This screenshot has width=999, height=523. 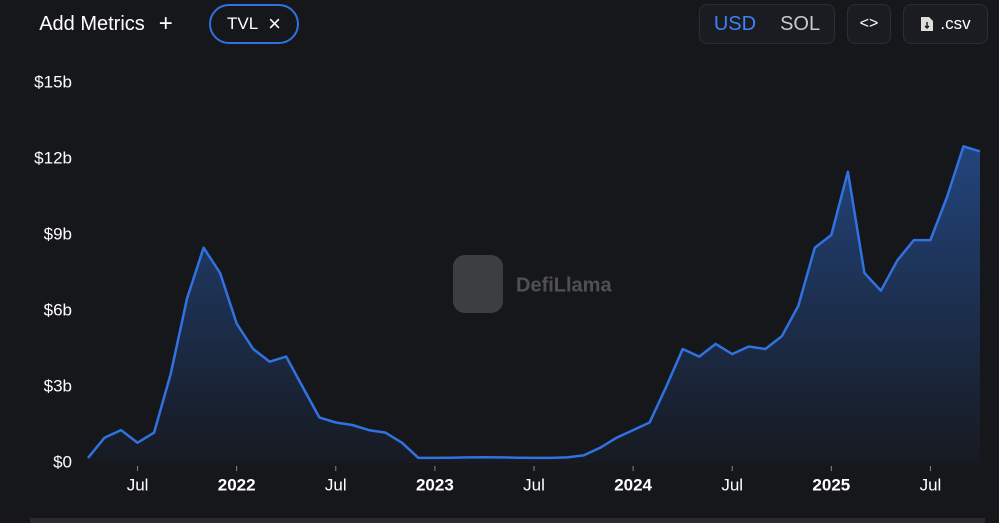 What do you see at coordinates (237, 484) in the screenshot?
I see `x-tick-label: 2022` at bounding box center [237, 484].